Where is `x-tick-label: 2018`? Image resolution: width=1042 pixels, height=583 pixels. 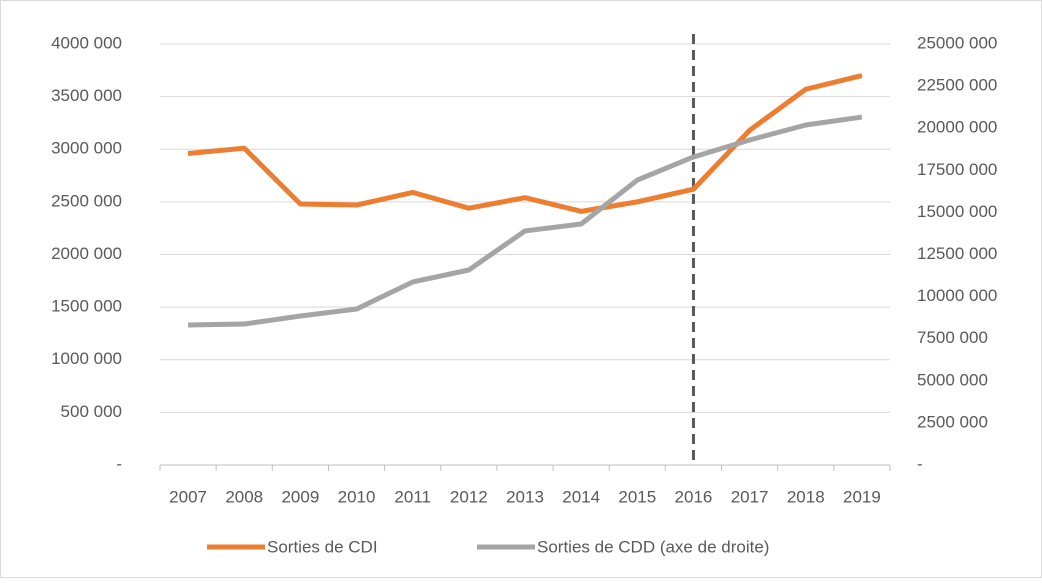 x-tick-label: 2018 is located at coordinates (806, 496).